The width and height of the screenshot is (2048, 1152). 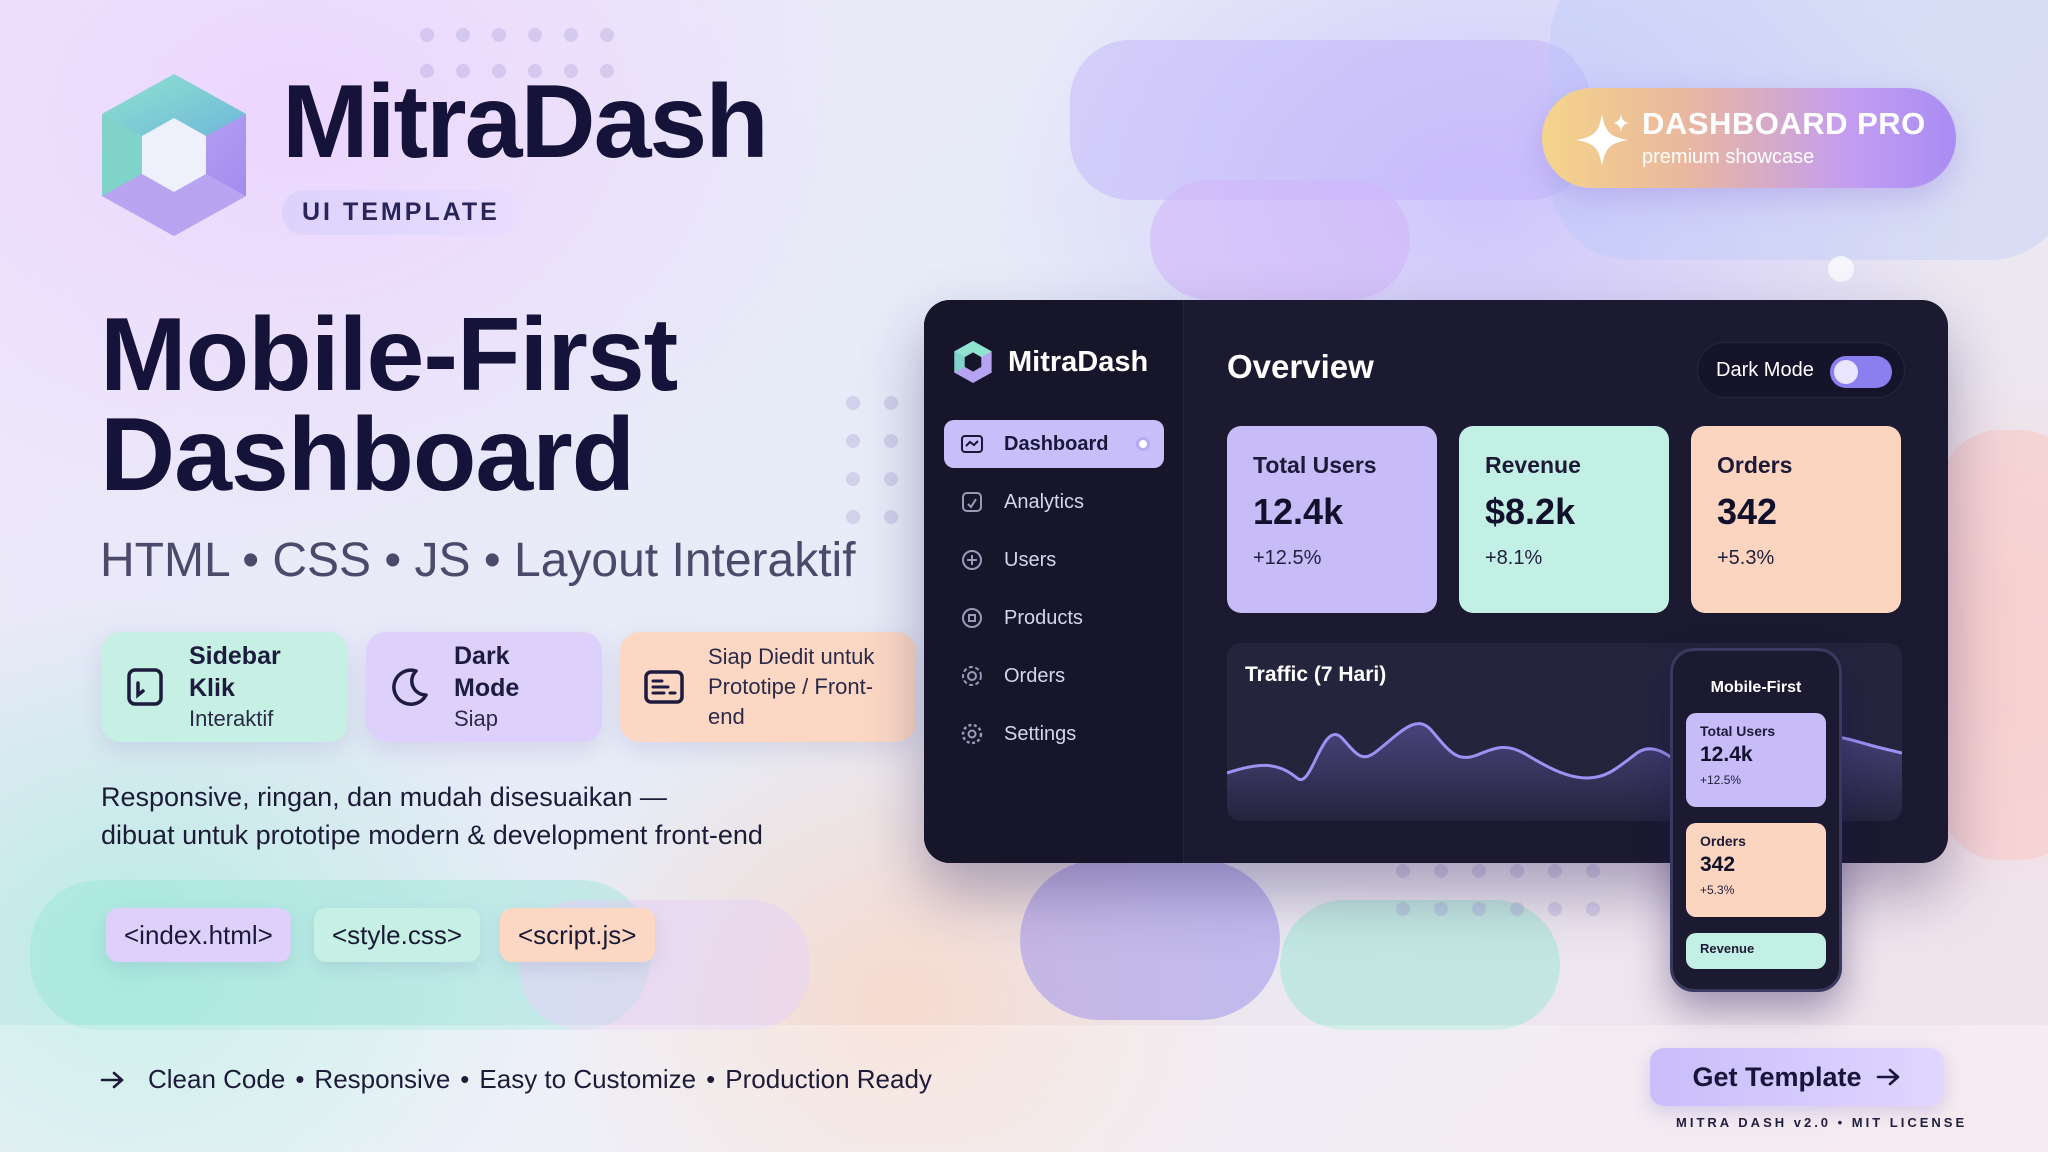 What do you see at coordinates (577, 935) in the screenshot?
I see `file-chip-script-js: <script.js>` at bounding box center [577, 935].